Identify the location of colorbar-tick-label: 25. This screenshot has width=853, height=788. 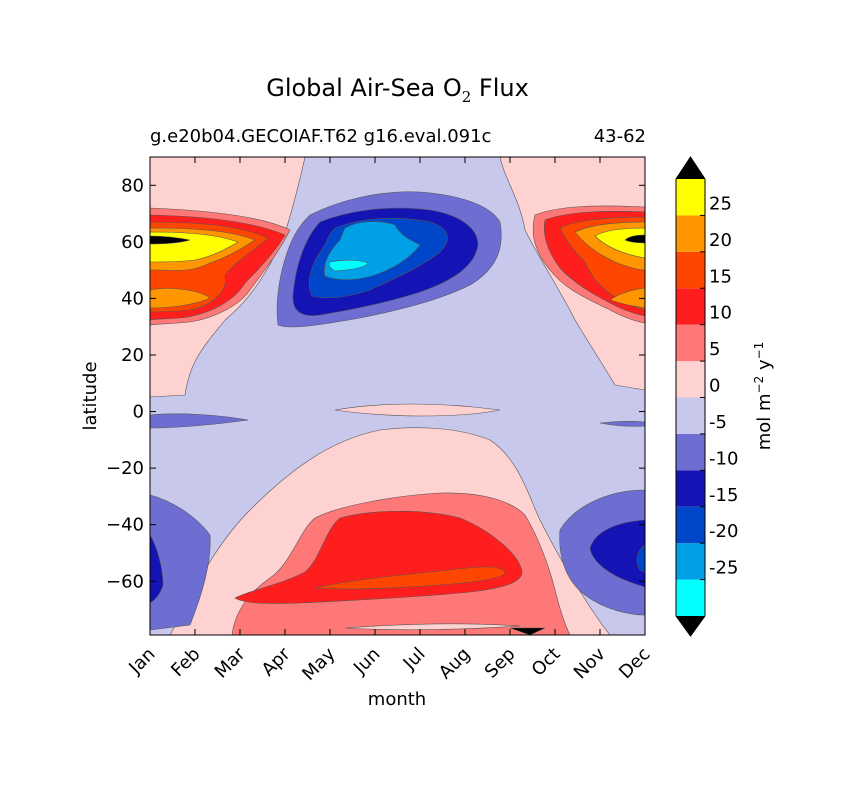
(720, 203).